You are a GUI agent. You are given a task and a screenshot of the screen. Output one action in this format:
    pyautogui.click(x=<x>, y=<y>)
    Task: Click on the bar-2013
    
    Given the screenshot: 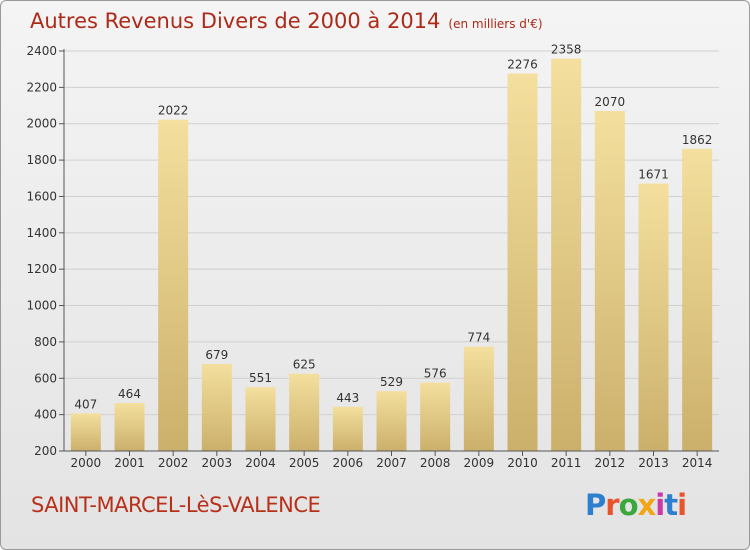 What is the action you would take?
    pyautogui.click(x=653, y=317)
    